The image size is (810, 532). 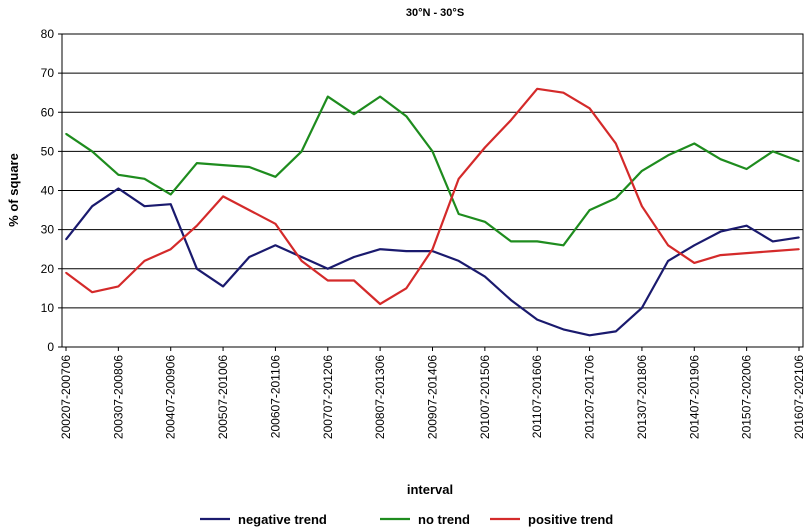 I want to click on legend-label: positive trend, so click(x=570, y=519).